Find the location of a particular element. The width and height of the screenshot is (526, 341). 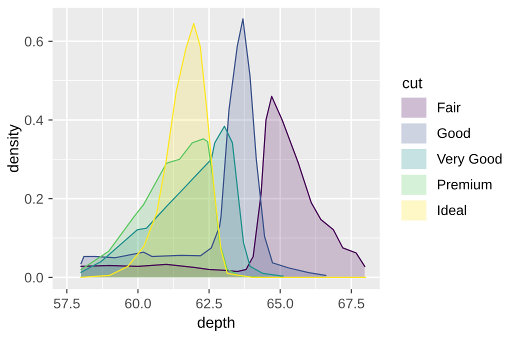

x-tick-label: 57.5 is located at coordinates (67, 303).